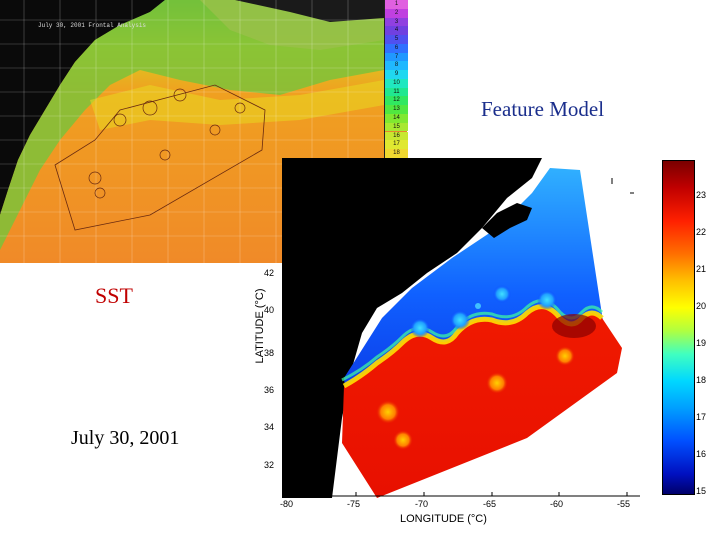 The image size is (720, 543). Describe the element at coordinates (269, 427) in the screenshot. I see `y-tick-label: 34` at that location.